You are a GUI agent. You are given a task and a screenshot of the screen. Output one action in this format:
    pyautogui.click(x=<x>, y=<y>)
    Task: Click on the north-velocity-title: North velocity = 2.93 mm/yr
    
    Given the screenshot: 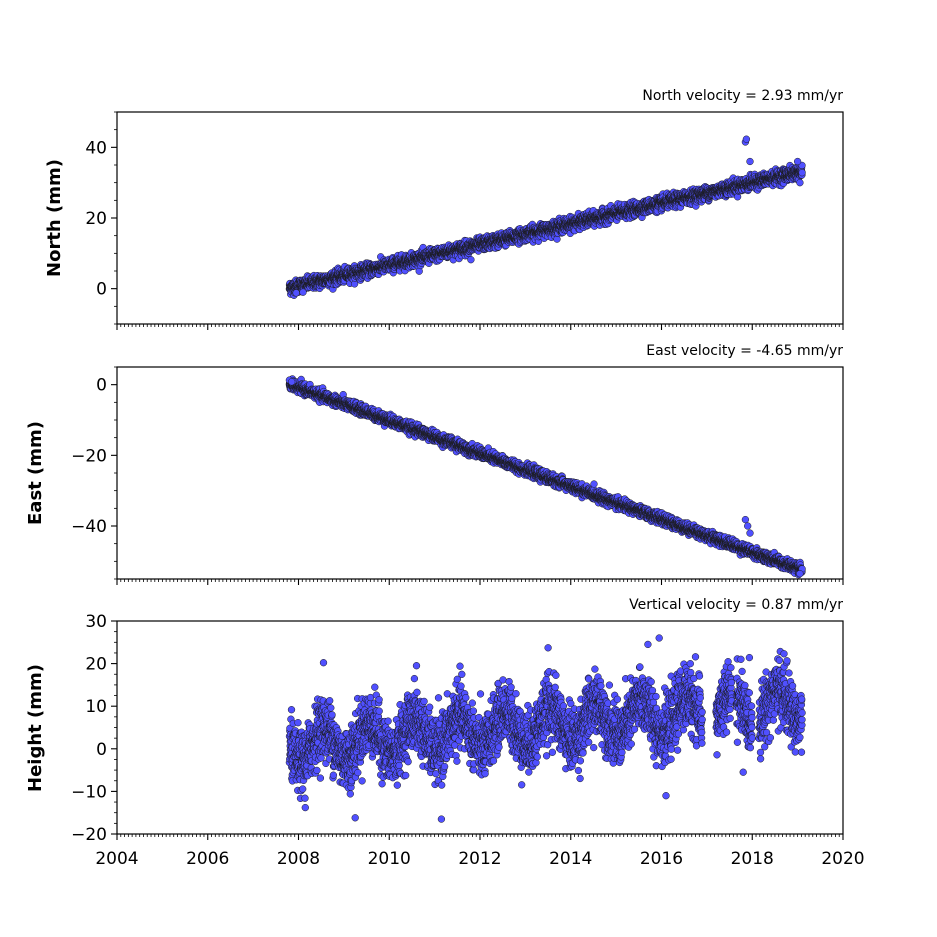 What is the action you would take?
    pyautogui.click(x=742, y=96)
    